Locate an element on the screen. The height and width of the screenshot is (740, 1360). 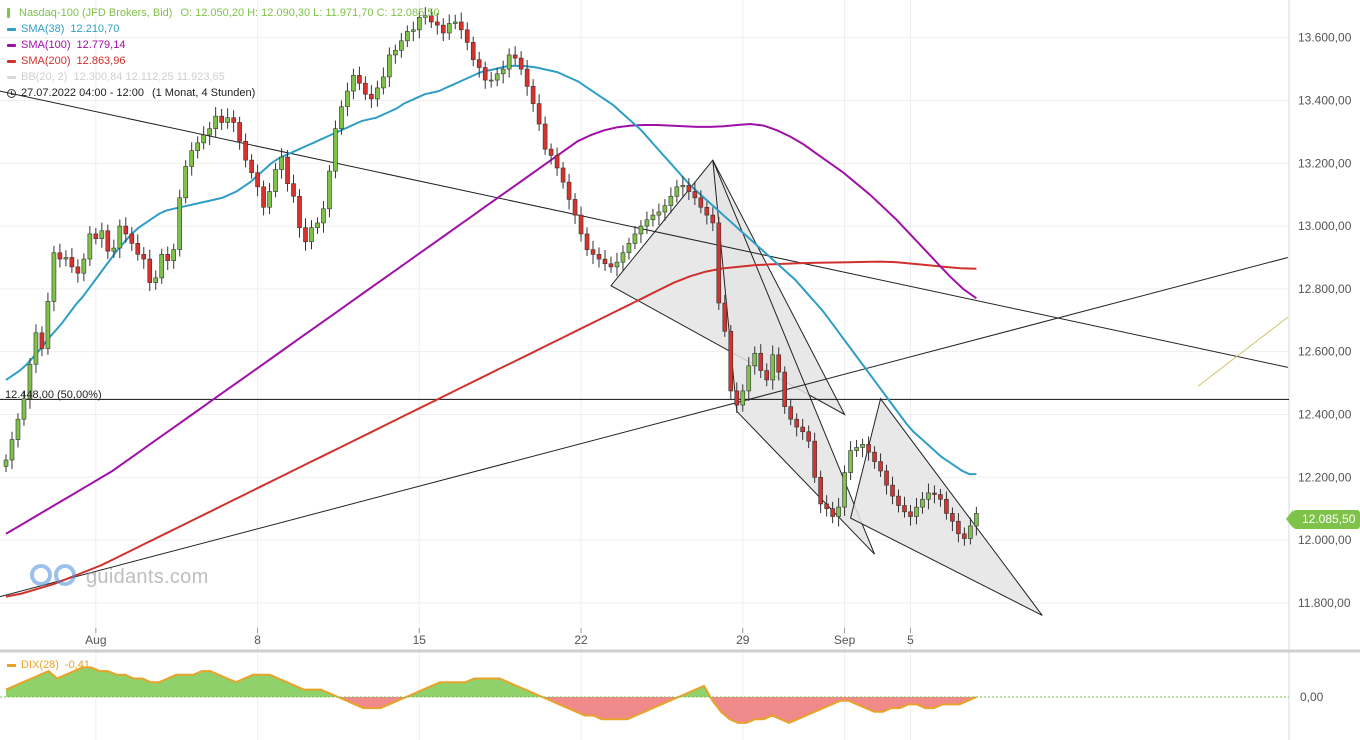
x-tick-label: 15 is located at coordinates (420, 640).